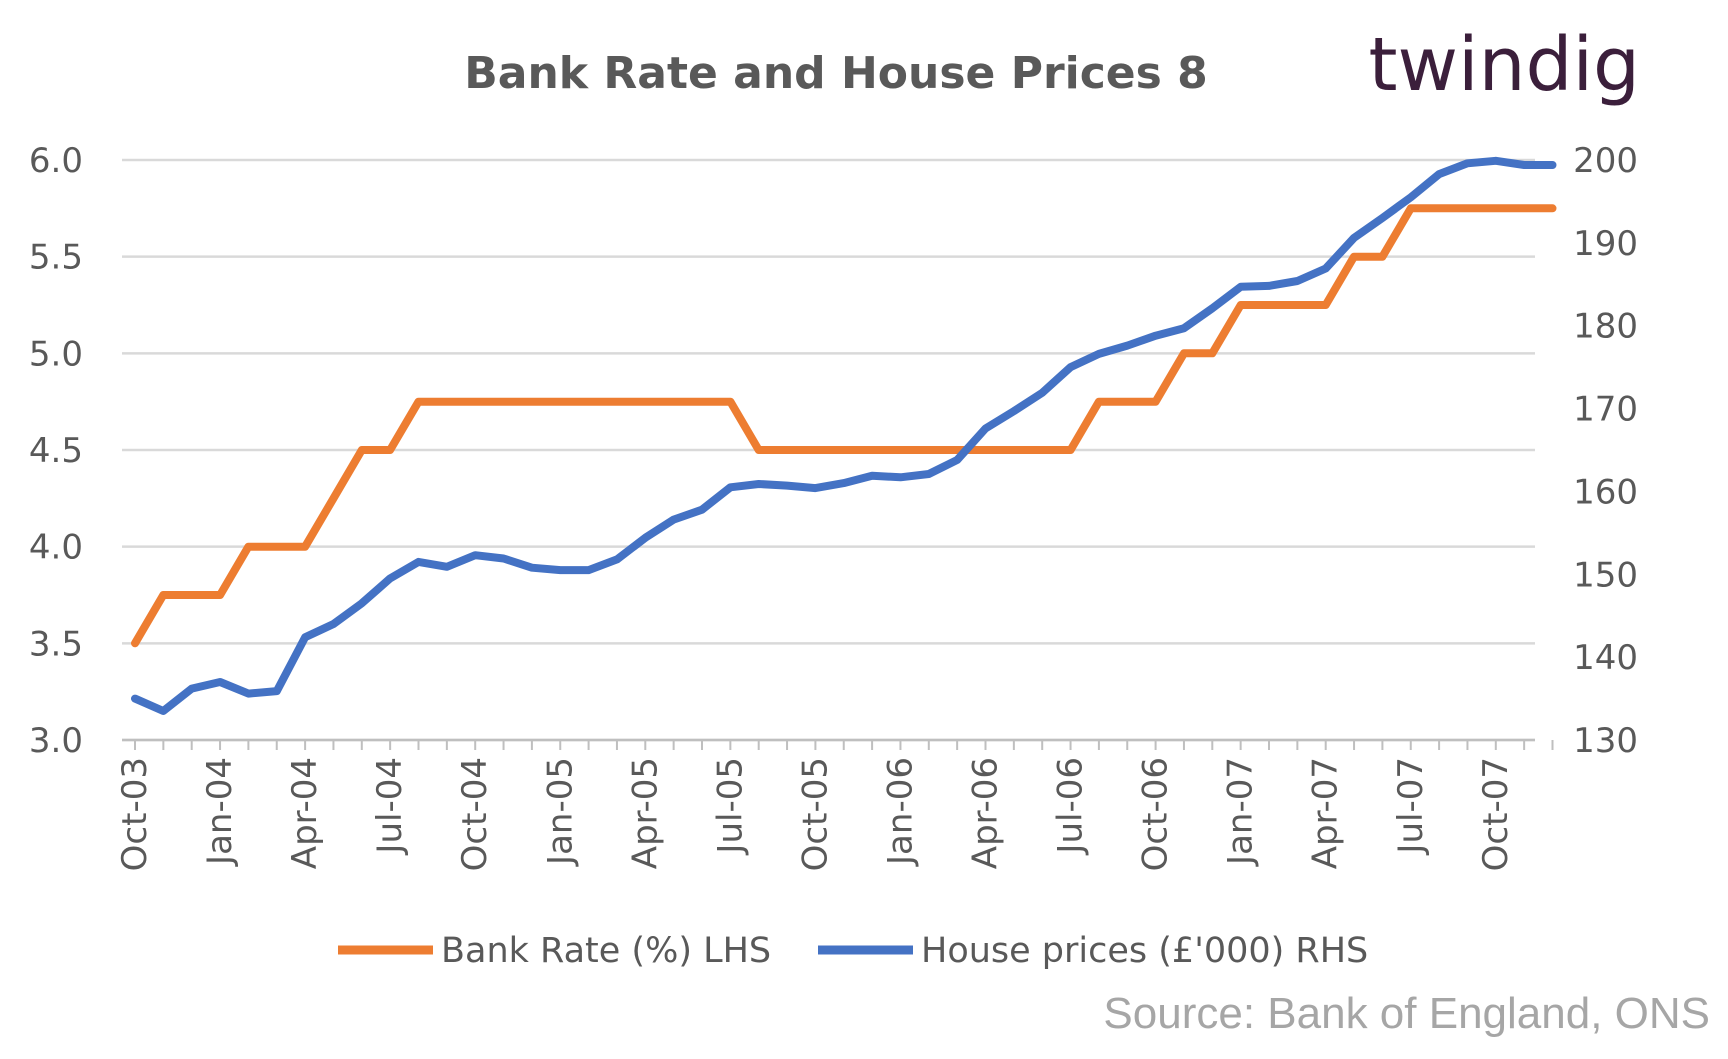 This screenshot has width=1728, height=1059. What do you see at coordinates (305, 813) in the screenshot?
I see `x-tick-label: Apr-04` at bounding box center [305, 813].